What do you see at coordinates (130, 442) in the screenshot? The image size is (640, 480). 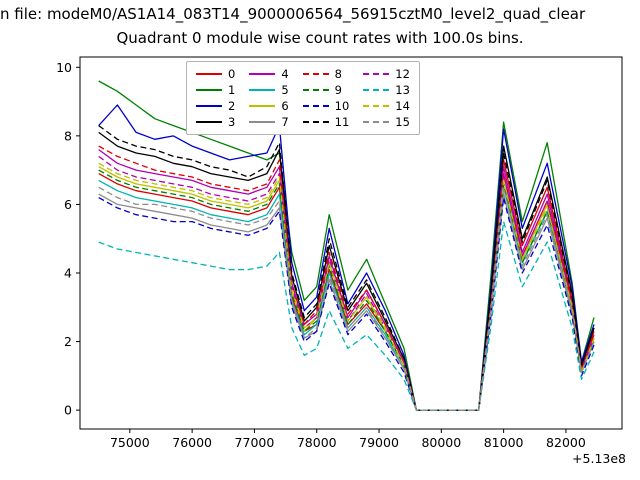 I see `x-tick-label: 75000` at bounding box center [130, 442].